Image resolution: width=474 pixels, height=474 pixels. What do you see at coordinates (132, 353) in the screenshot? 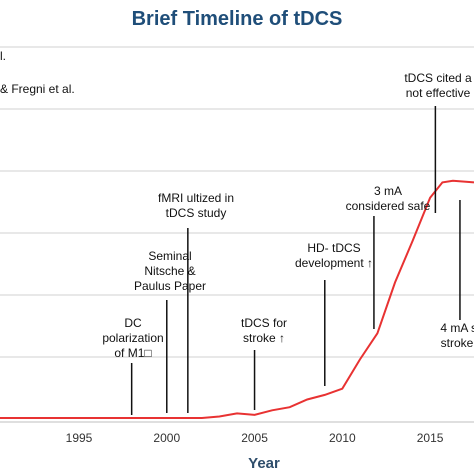
I see `annotation-label: of M1□` at bounding box center [132, 353].